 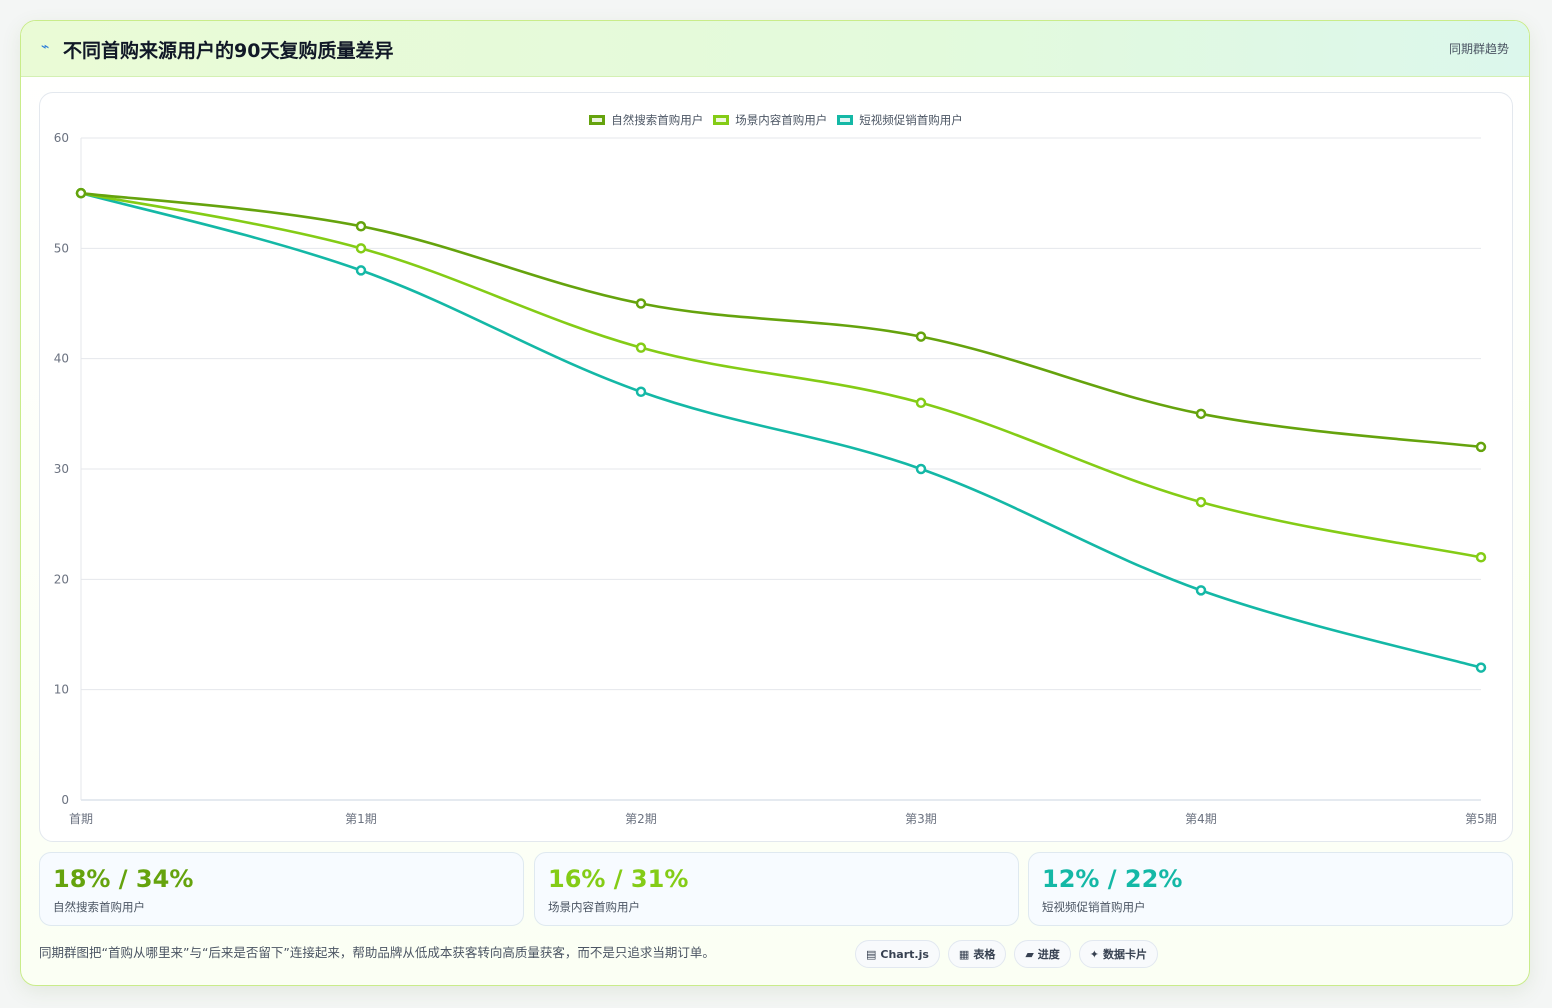 I want to click on lightning-icon: ⌁, so click(x=45, y=47).